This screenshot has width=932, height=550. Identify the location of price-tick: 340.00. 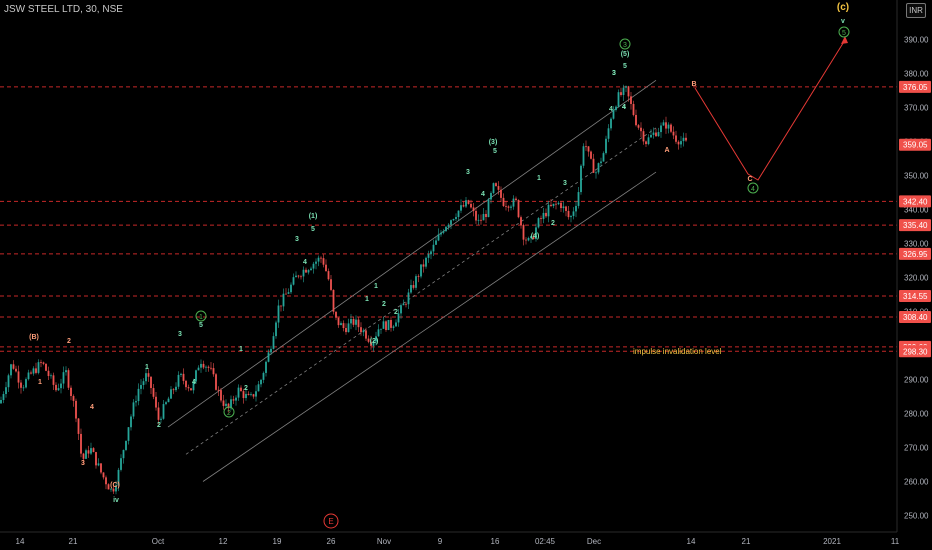
(916, 210).